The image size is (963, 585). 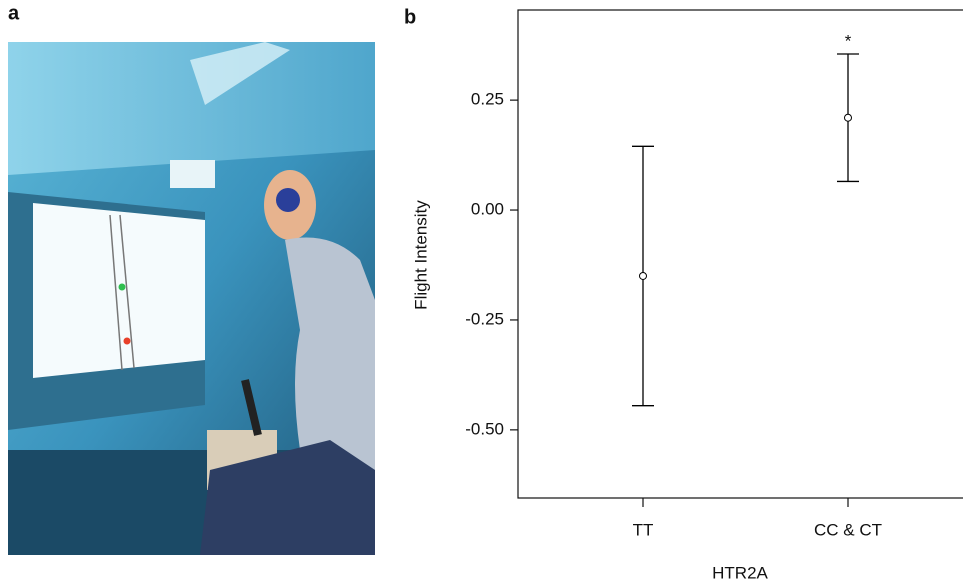 I want to click on legs, so click(x=287, y=497).